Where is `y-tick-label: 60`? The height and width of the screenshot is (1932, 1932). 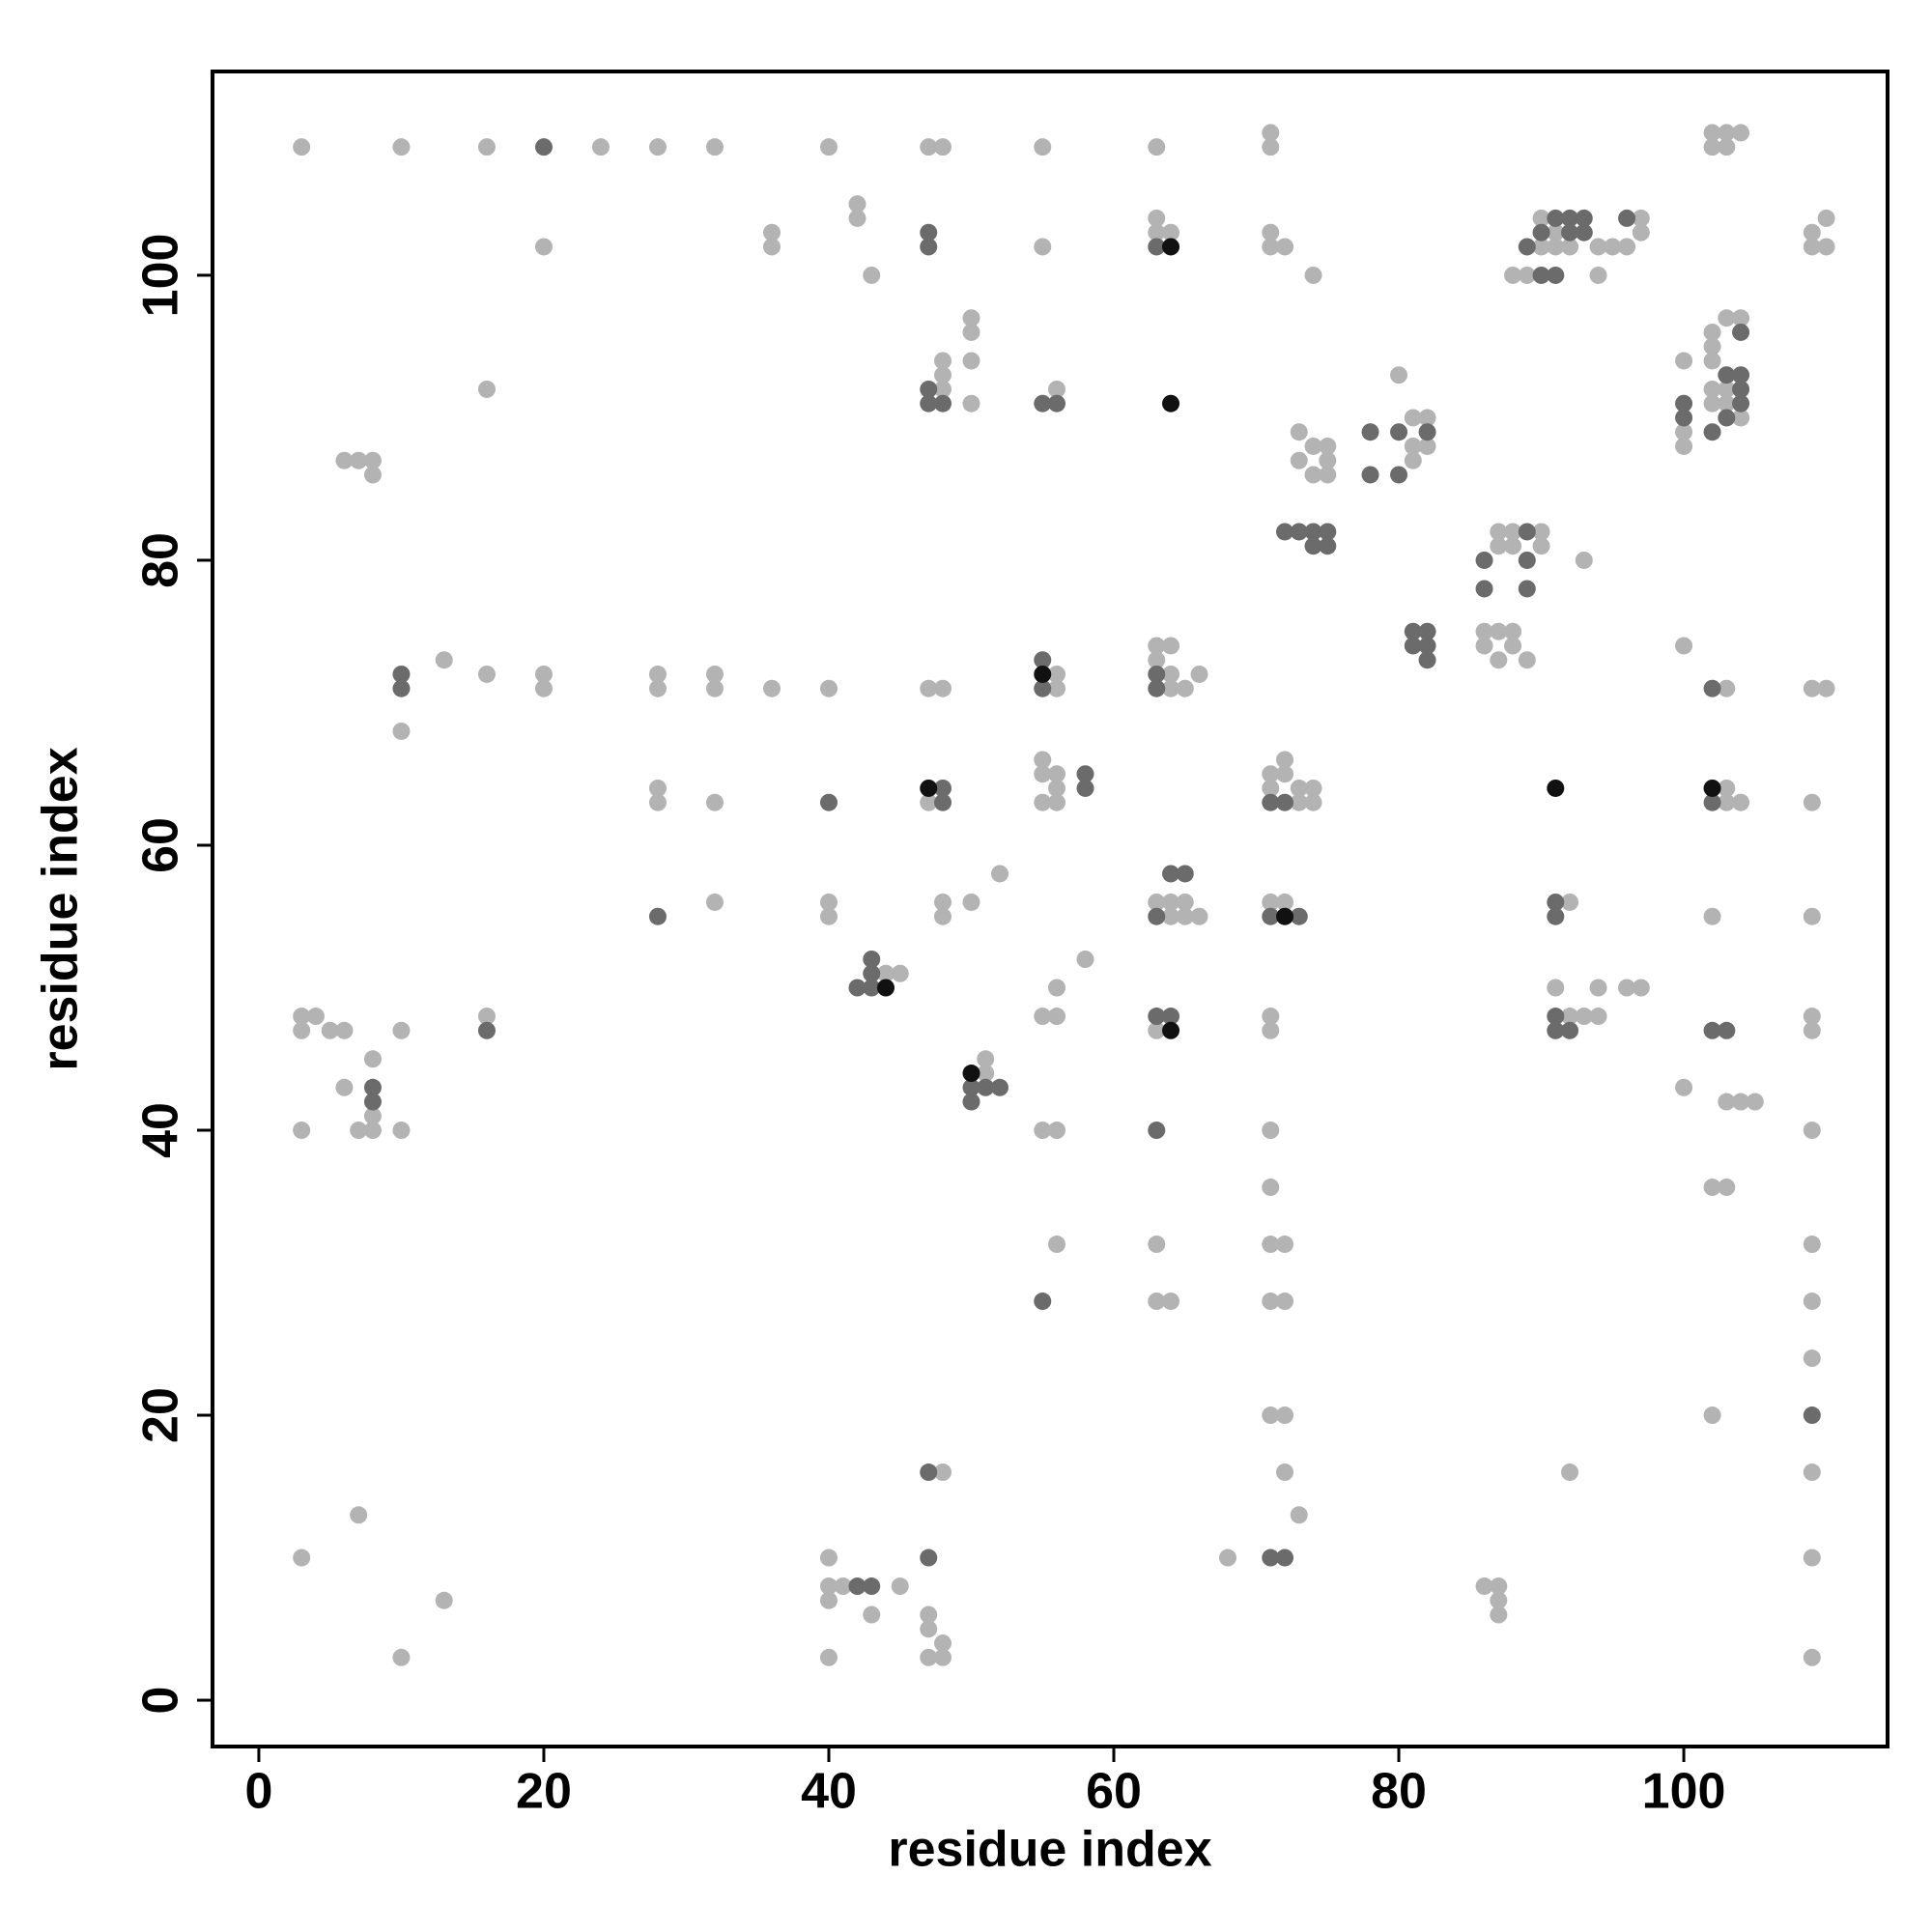
y-tick-label: 60 is located at coordinates (161, 845).